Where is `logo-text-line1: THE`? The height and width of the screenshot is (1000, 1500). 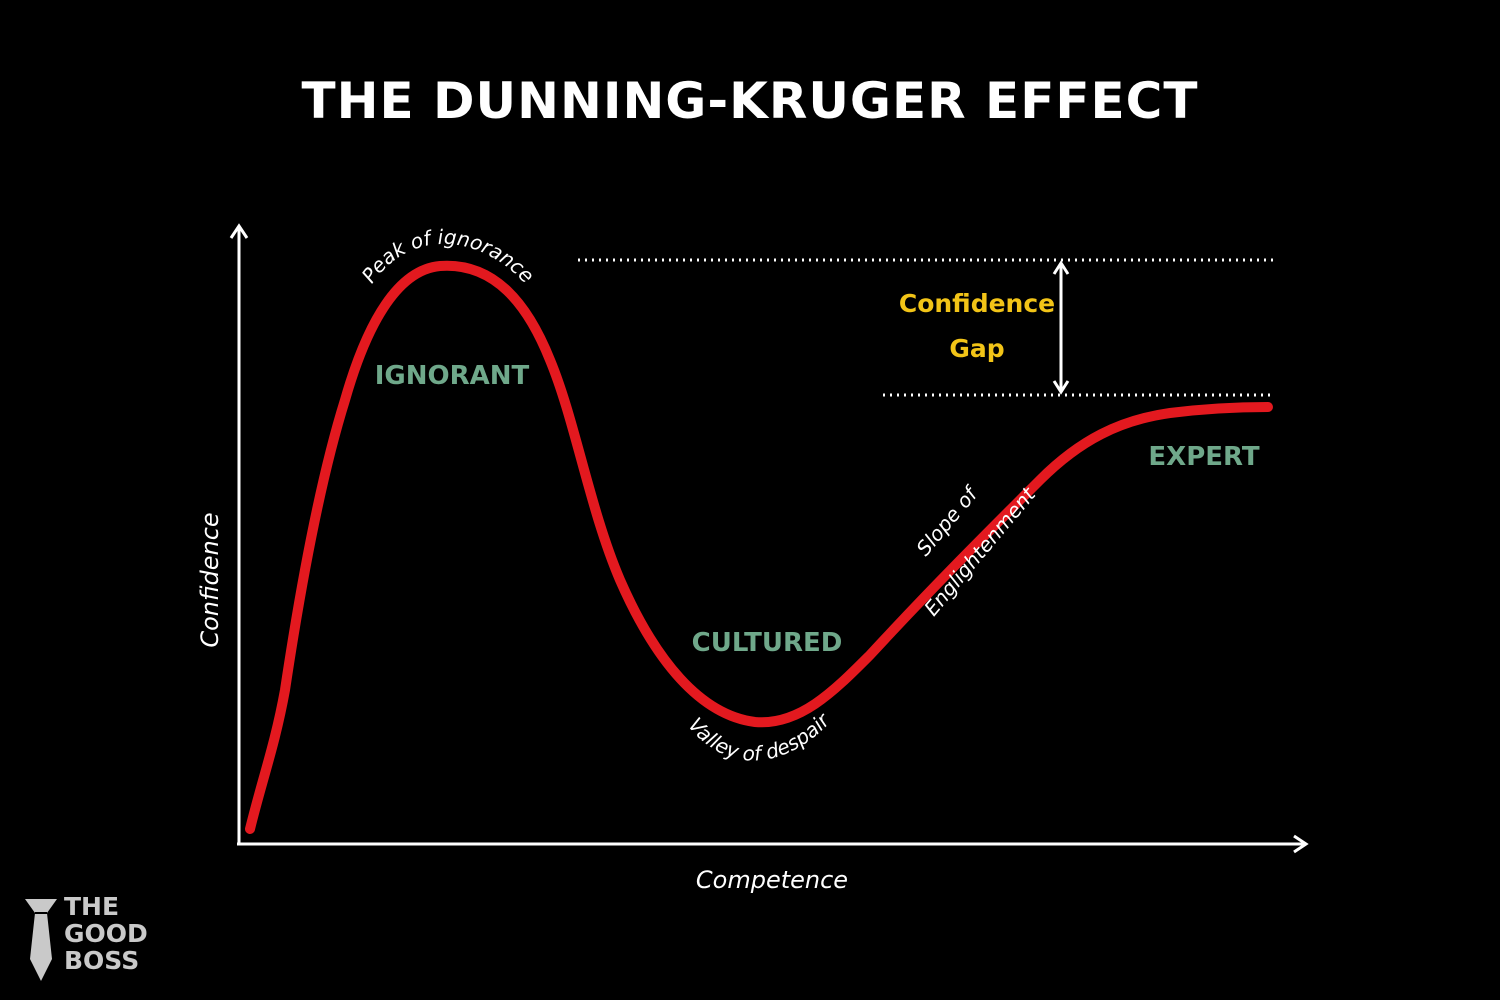
logo-text-line1: THE is located at coordinates (92, 906).